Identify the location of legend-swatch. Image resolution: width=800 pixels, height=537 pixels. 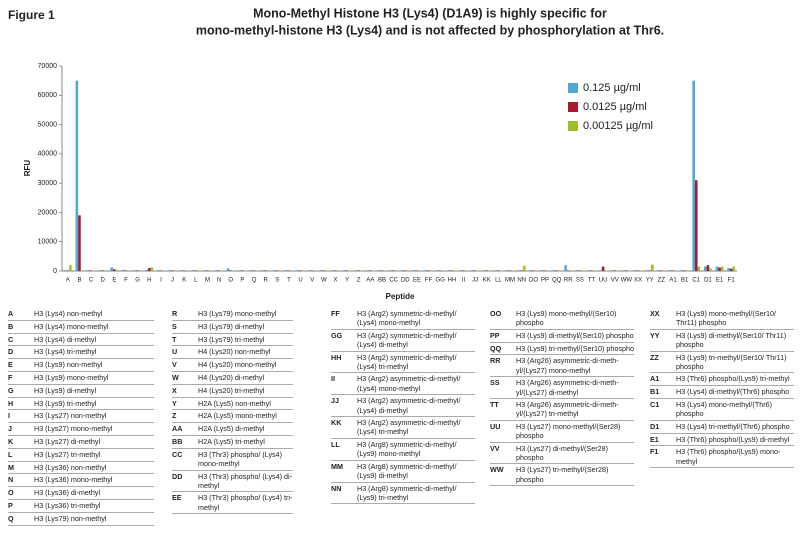
(573, 107).